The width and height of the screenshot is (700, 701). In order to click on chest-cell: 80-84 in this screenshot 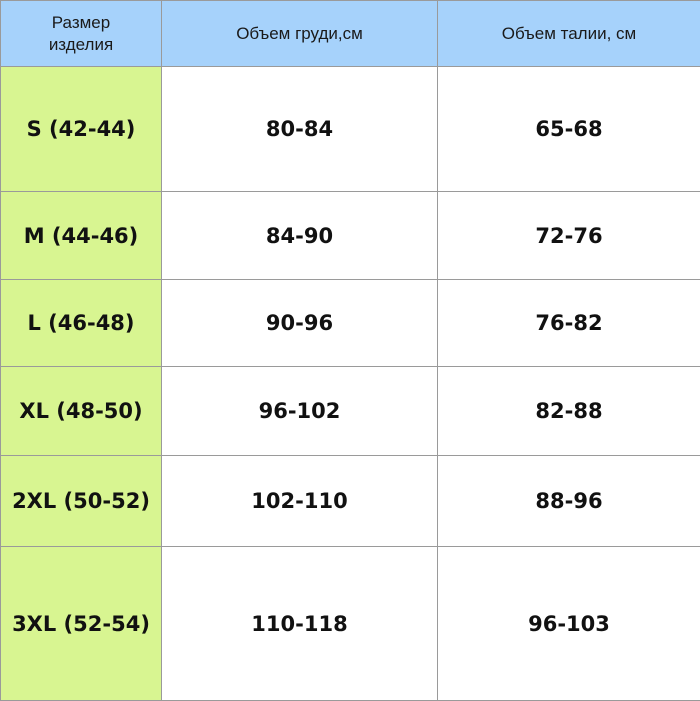, I will do `click(300, 129)`.